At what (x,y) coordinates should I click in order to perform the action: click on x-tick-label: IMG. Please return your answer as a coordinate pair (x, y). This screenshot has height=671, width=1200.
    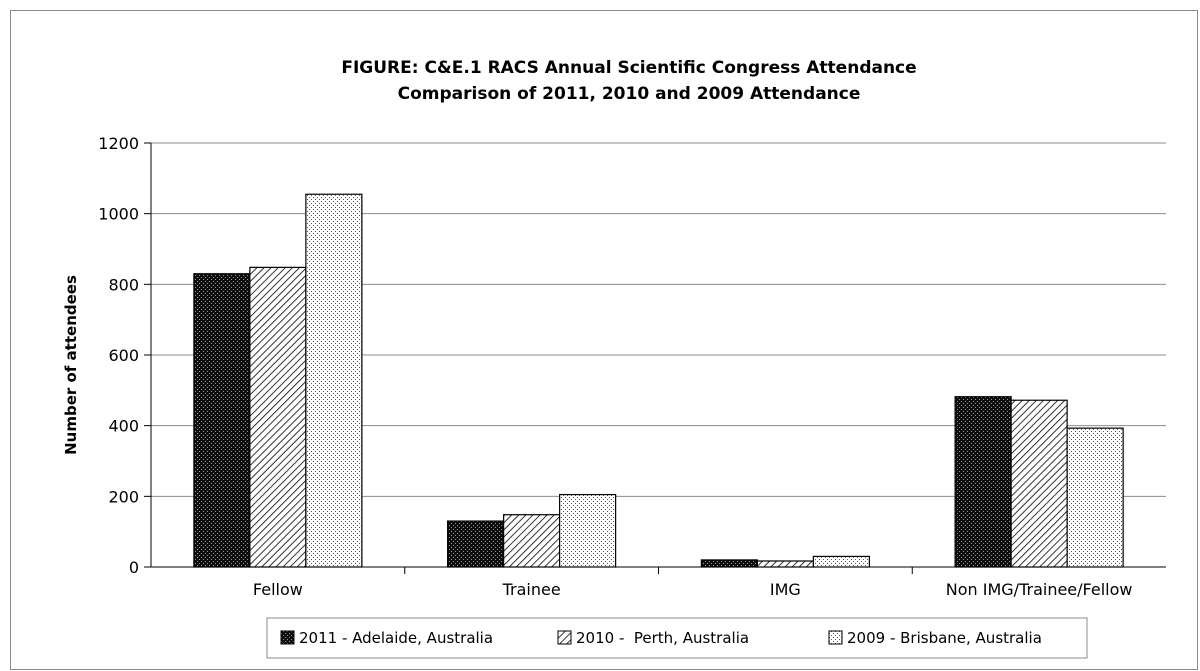
    Looking at the image, I should click on (785, 589).